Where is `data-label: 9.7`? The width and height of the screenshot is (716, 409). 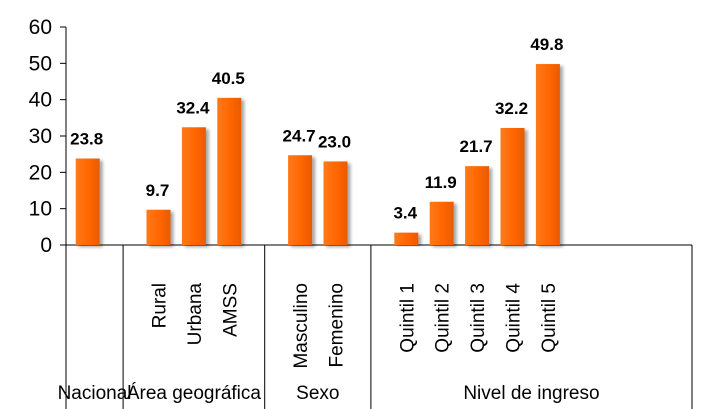
data-label: 9.7 is located at coordinates (158, 190).